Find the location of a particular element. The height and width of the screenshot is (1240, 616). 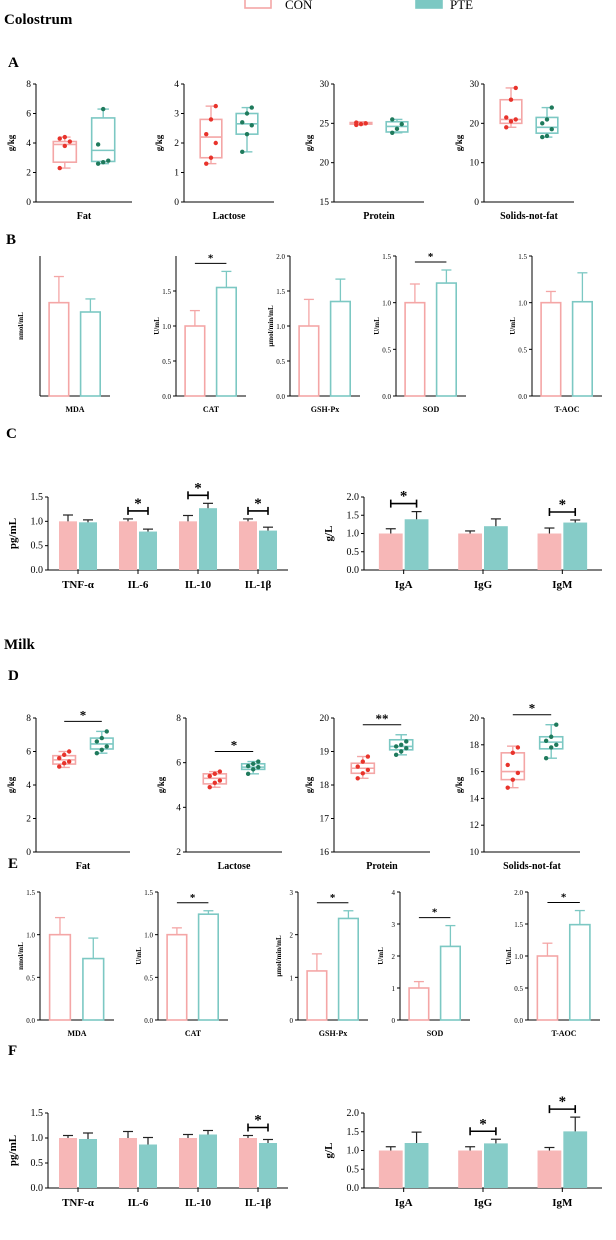

y-tick-label-d1: 2 is located at coordinates (28, 820).